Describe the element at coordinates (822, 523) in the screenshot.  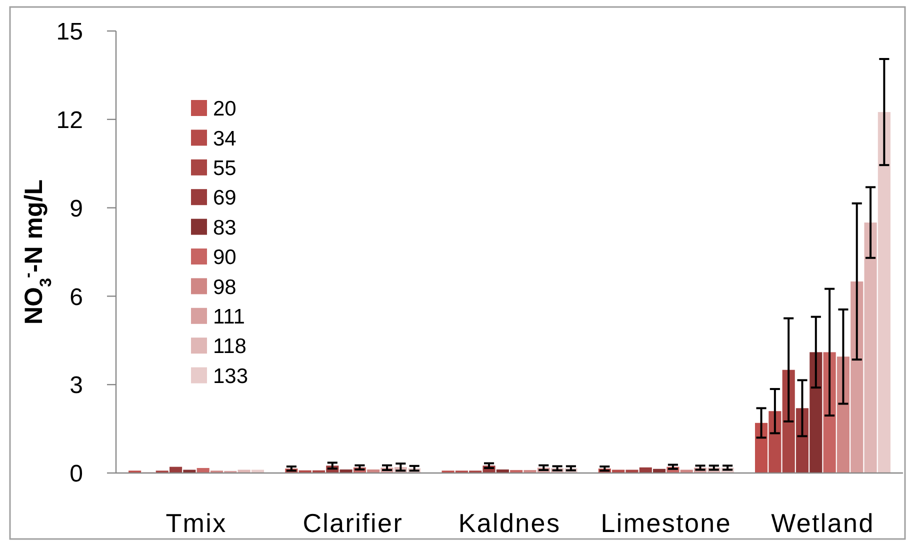
I see `x-tick-label: Wetland` at that location.